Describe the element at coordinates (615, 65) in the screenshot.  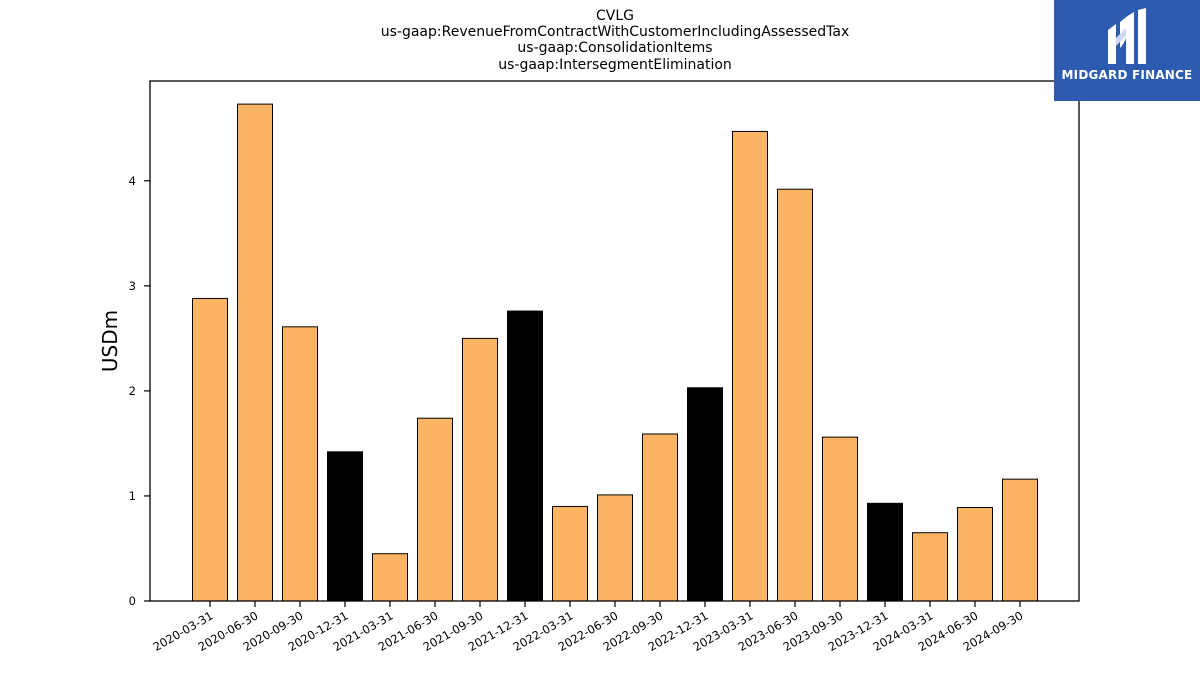
I see `chart-title-line-4: us-gaap:IntersegmentElimination` at that location.